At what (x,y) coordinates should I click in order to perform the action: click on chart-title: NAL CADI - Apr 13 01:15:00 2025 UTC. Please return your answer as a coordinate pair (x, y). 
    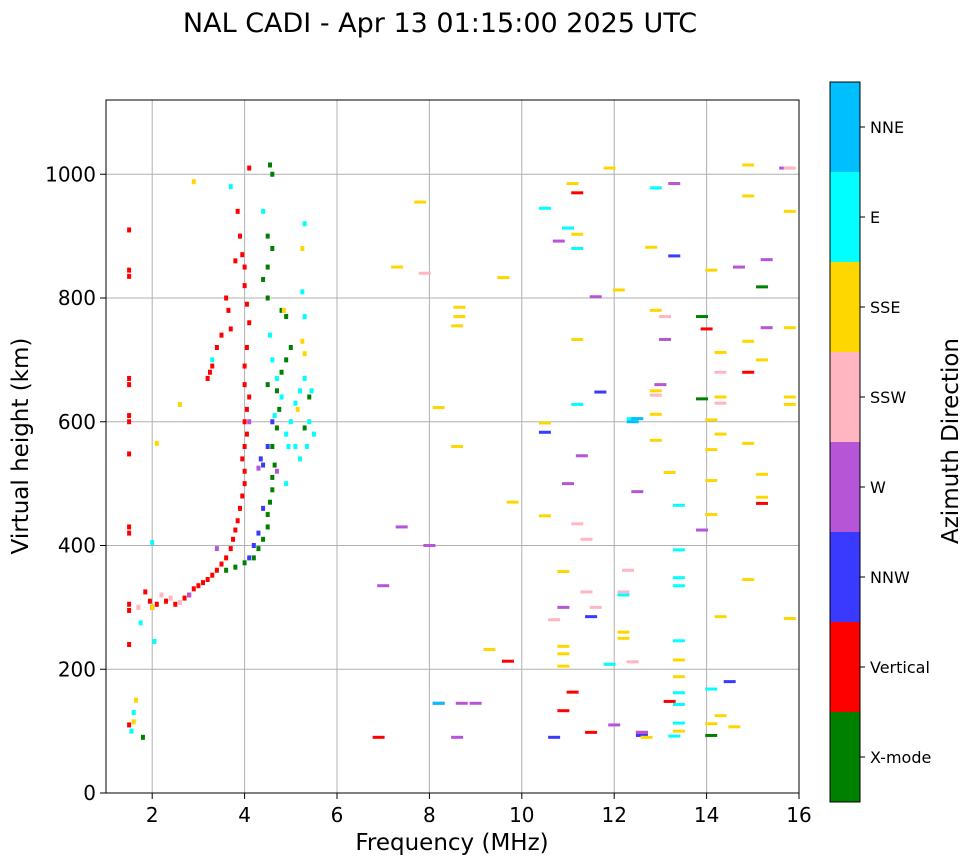
    Looking at the image, I should click on (440, 23).